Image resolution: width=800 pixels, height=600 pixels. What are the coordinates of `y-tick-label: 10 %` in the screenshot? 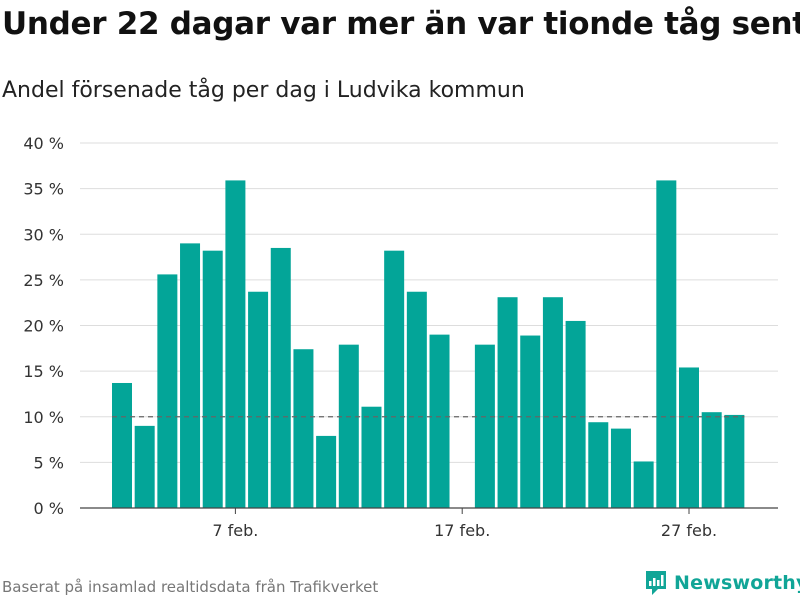 It's located at (43, 417).